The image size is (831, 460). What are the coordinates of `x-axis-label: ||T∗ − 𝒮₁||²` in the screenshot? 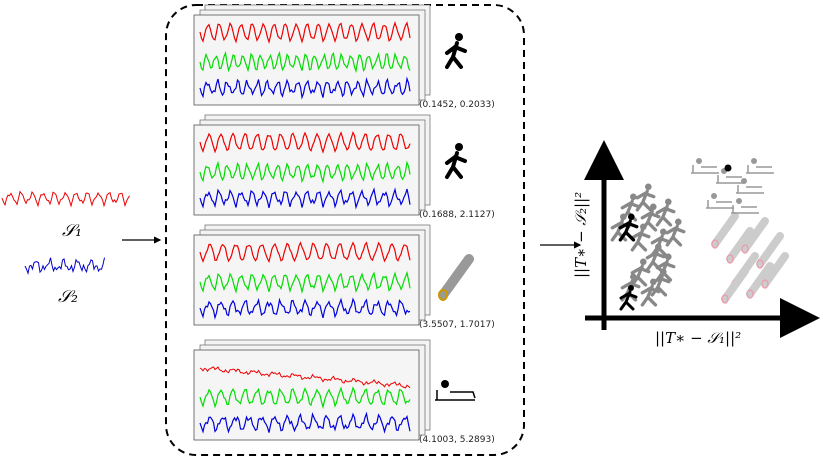 It's located at (698, 338).